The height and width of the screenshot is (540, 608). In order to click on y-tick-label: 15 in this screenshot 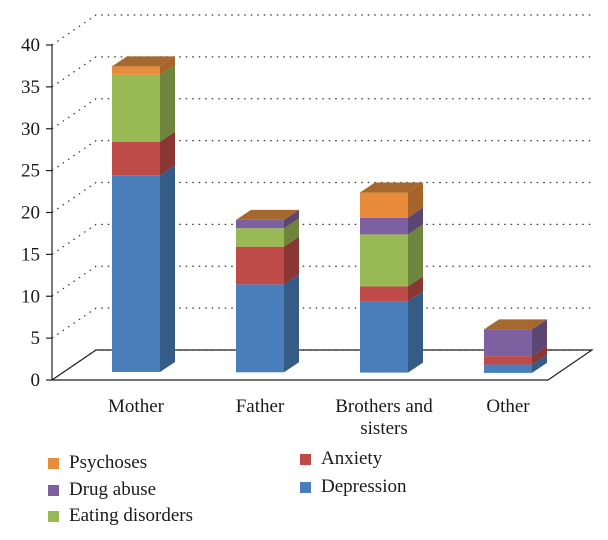, I will do `click(30, 254)`.